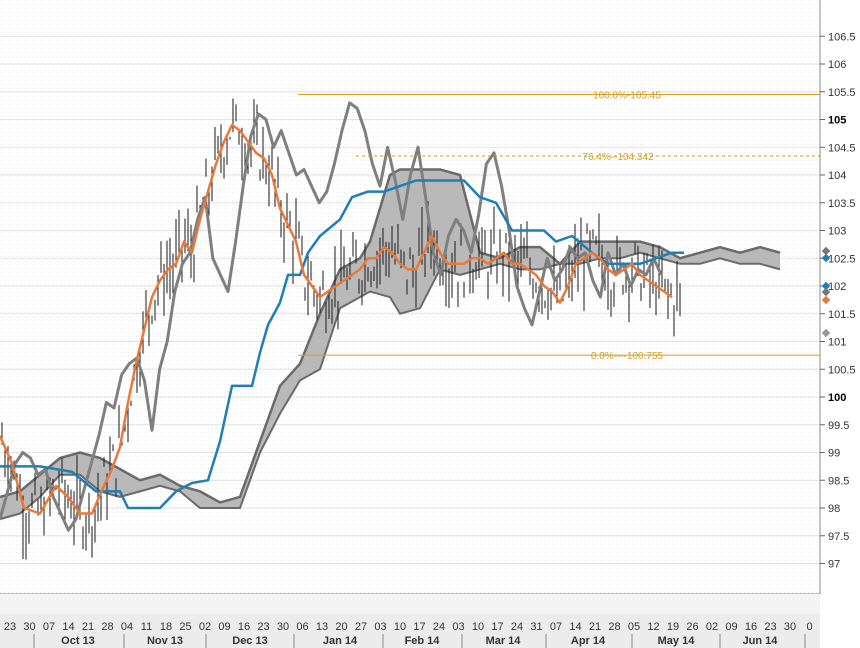 This screenshot has height=648, width=860. I want to click on y-tick-label: 106.5, so click(842, 37).